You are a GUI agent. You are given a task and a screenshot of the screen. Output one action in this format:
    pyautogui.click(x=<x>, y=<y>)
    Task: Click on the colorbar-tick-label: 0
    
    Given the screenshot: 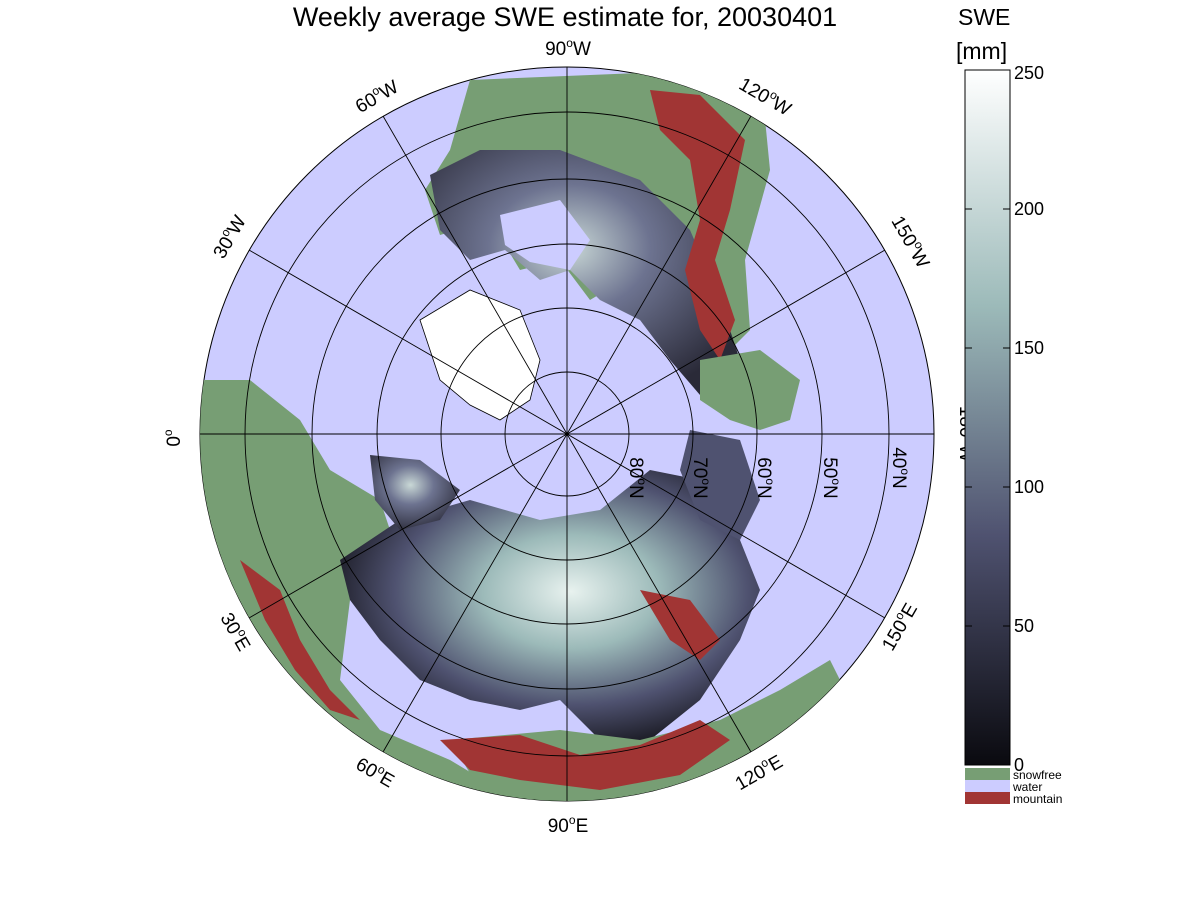 What is the action you would take?
    pyautogui.click(x=1019, y=765)
    